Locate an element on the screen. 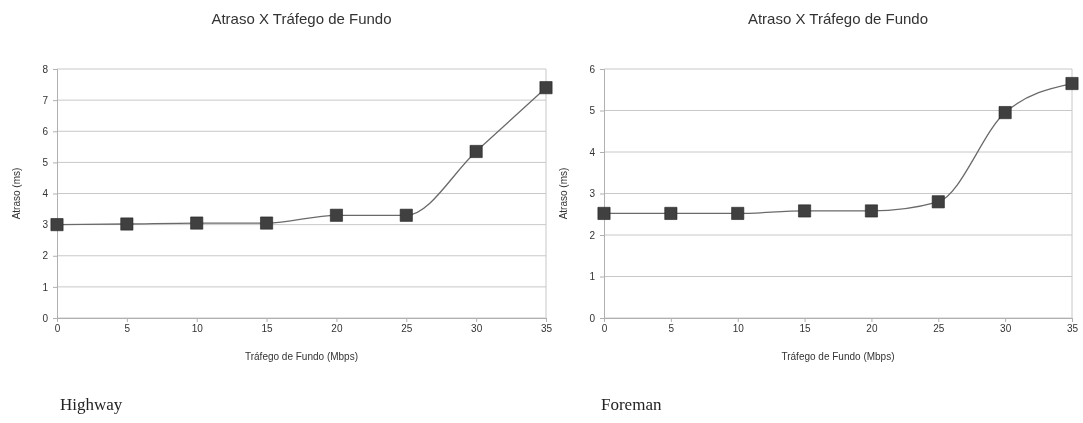  text: Highway is located at coordinates (91, 404).